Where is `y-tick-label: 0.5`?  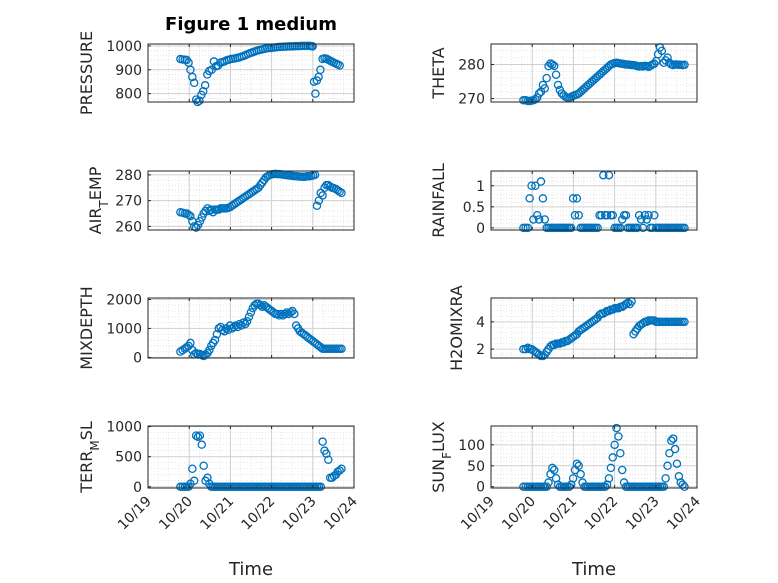 y-tick-label: 0.5 is located at coordinates (474, 208).